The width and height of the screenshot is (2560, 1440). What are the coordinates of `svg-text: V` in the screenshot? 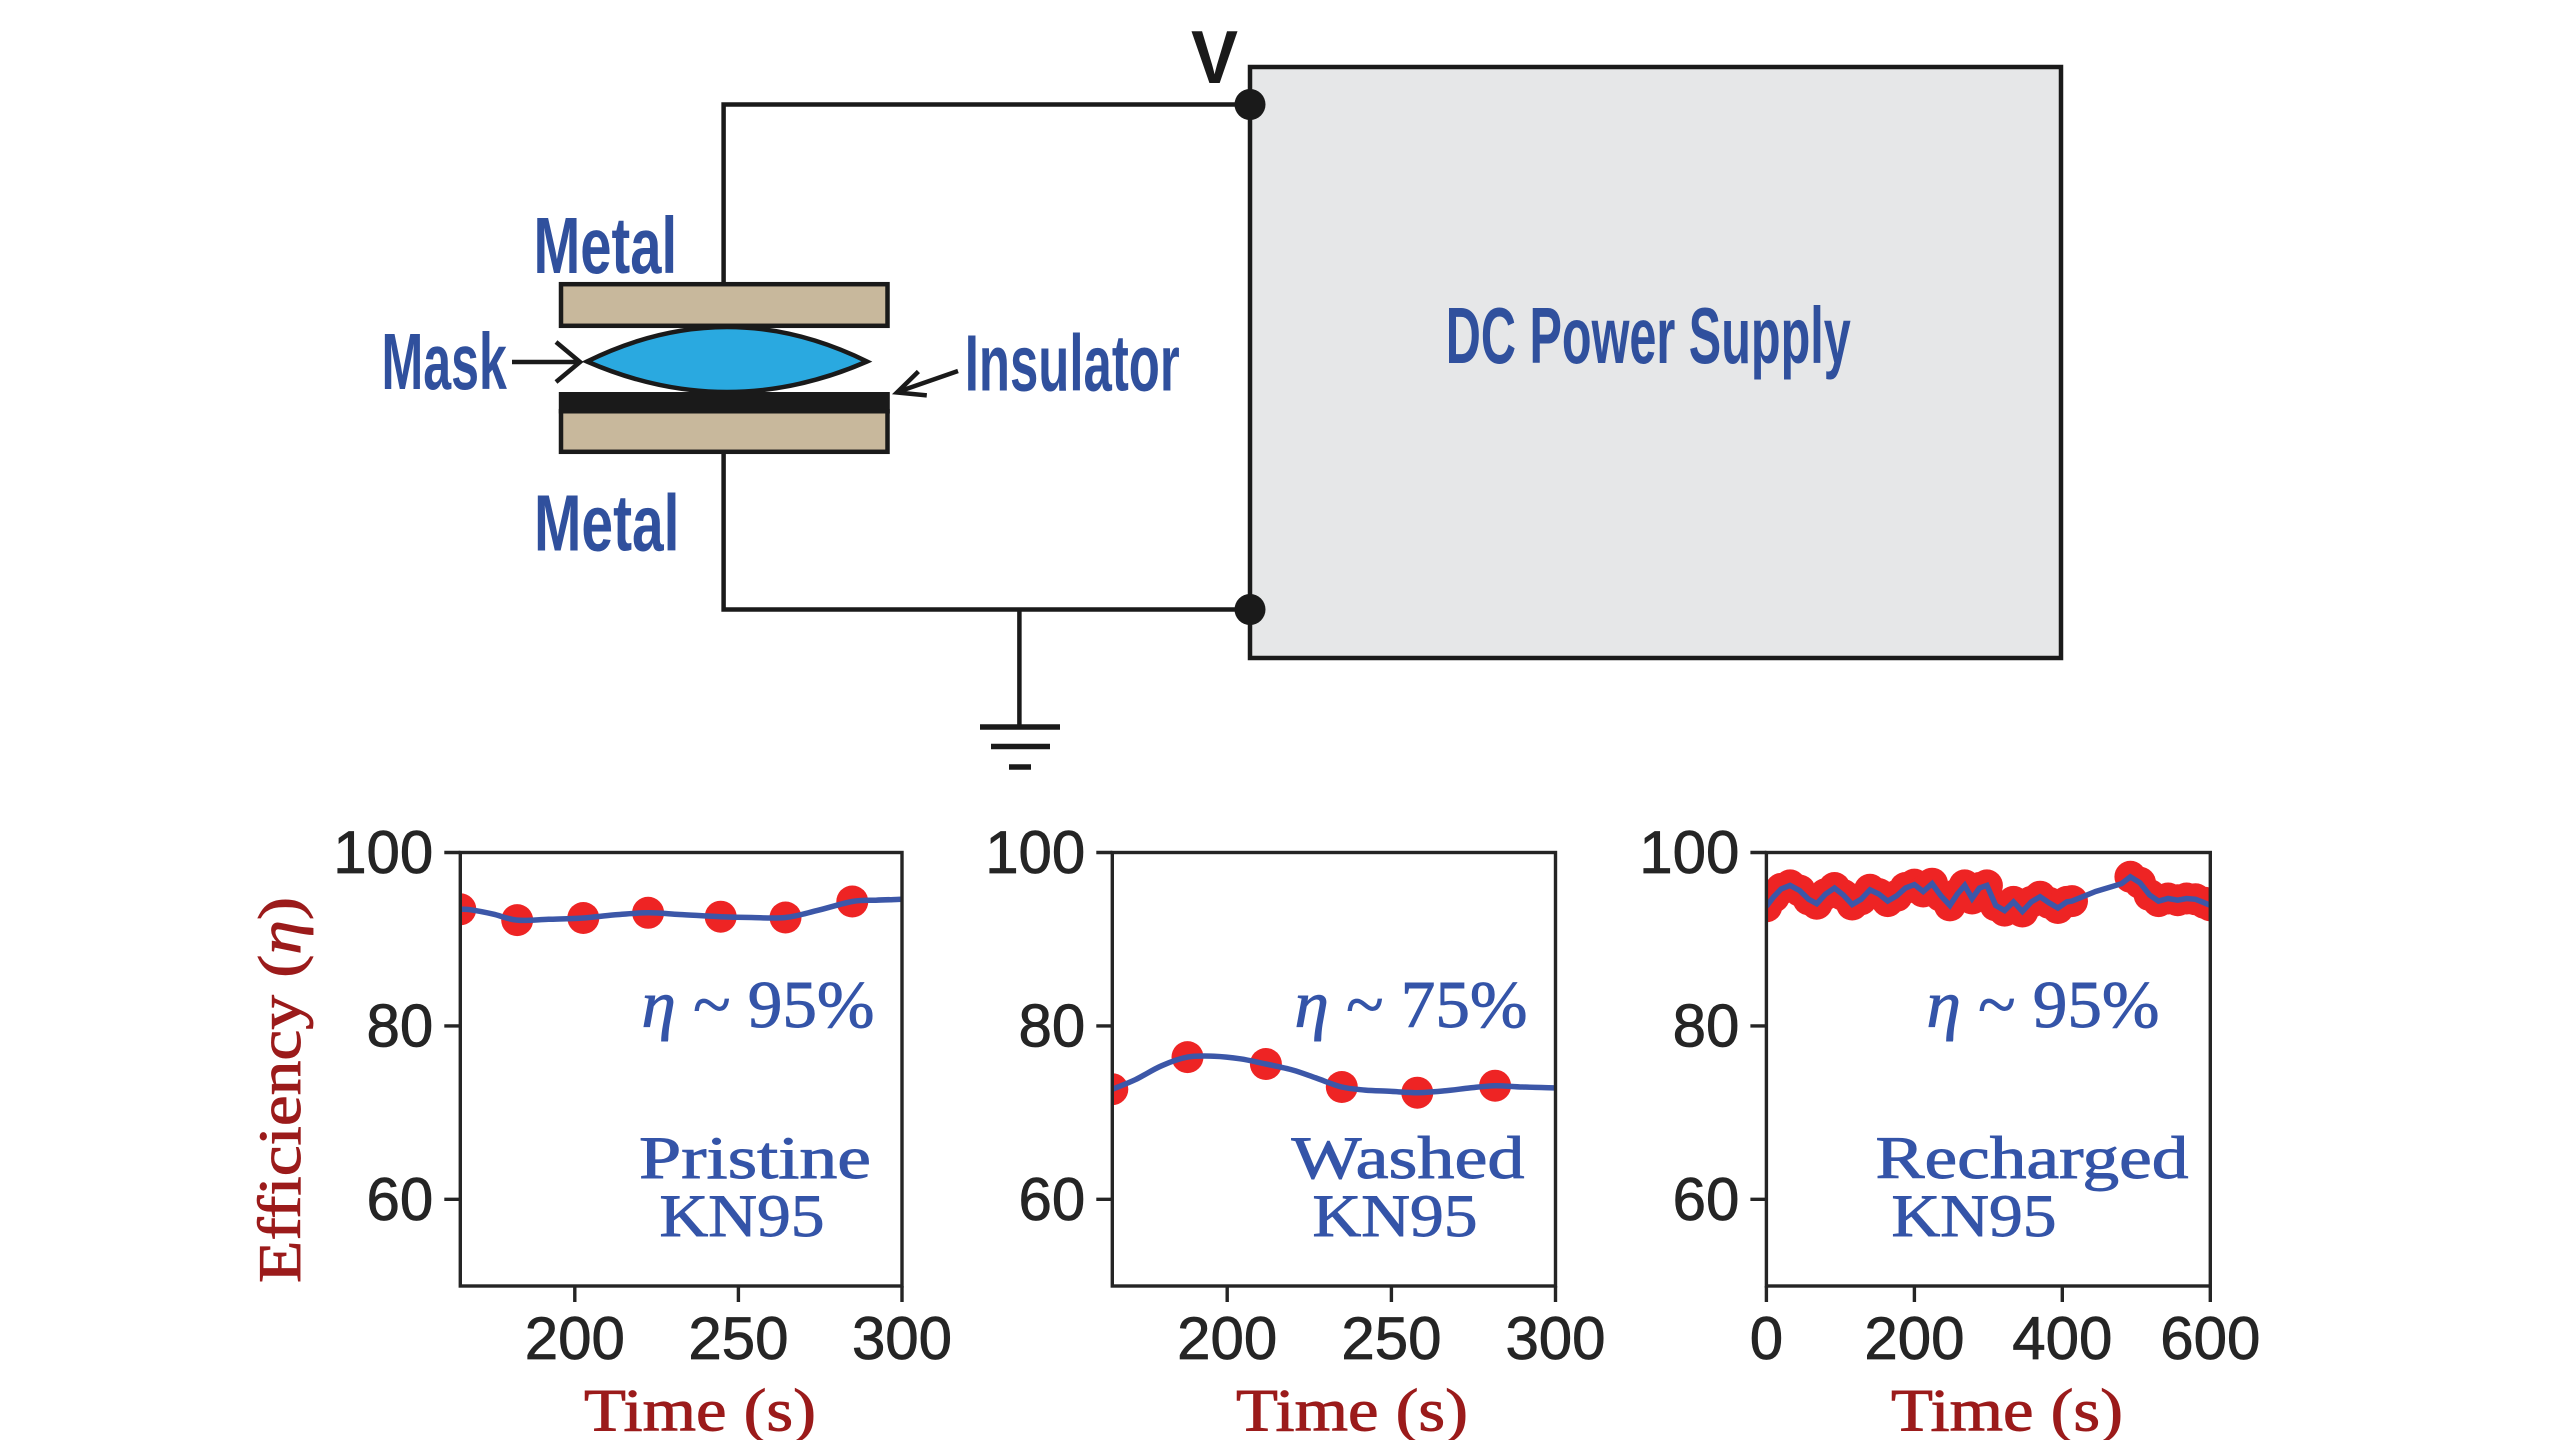 It's located at (1214, 57).